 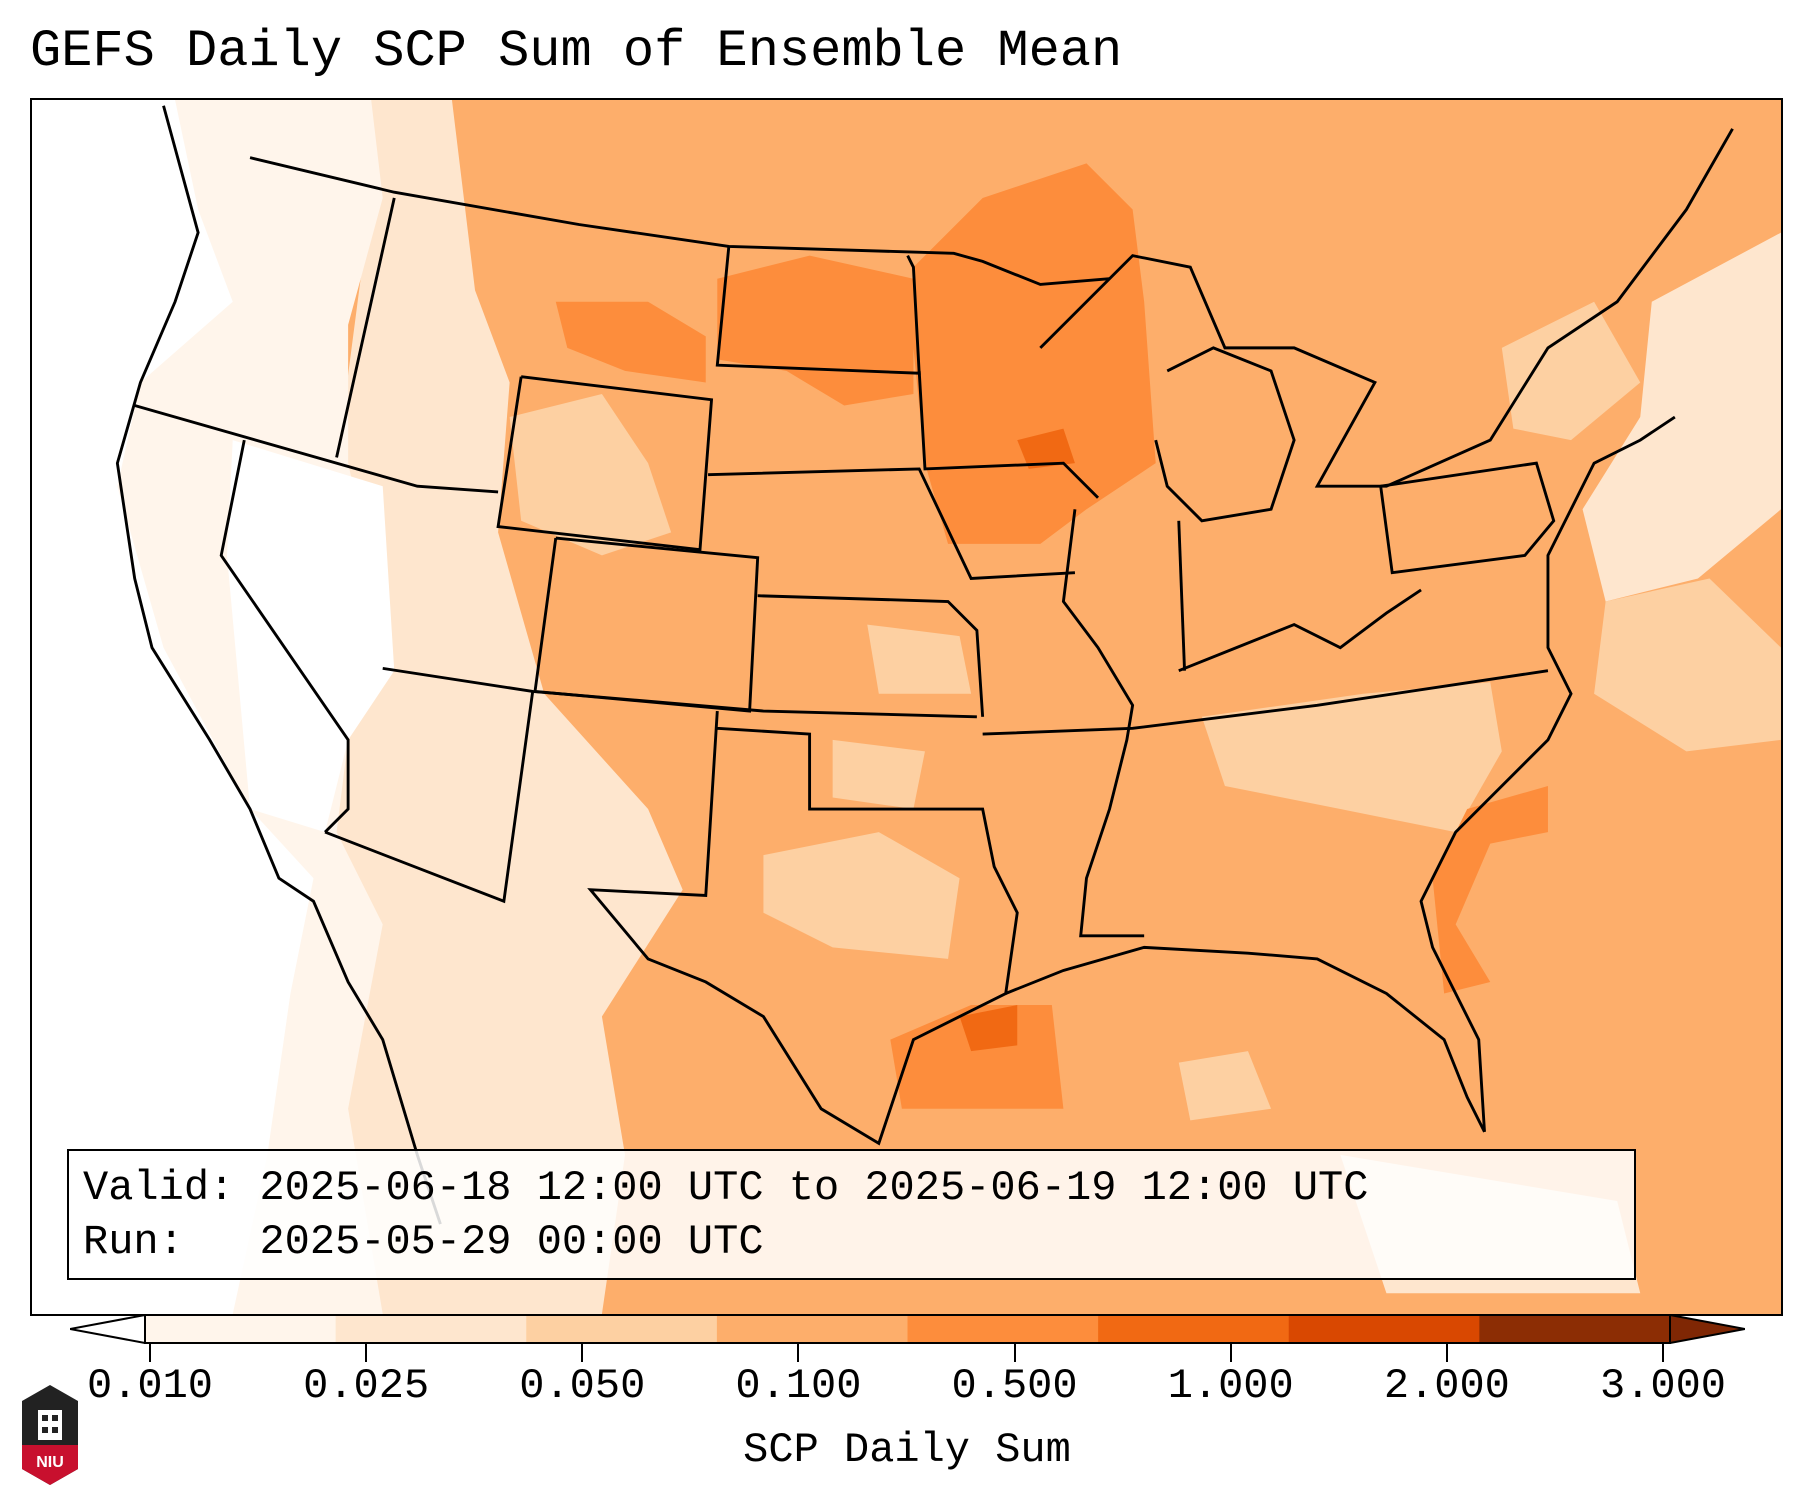 I want to click on oregon-nevada, so click(x=316, y=449).